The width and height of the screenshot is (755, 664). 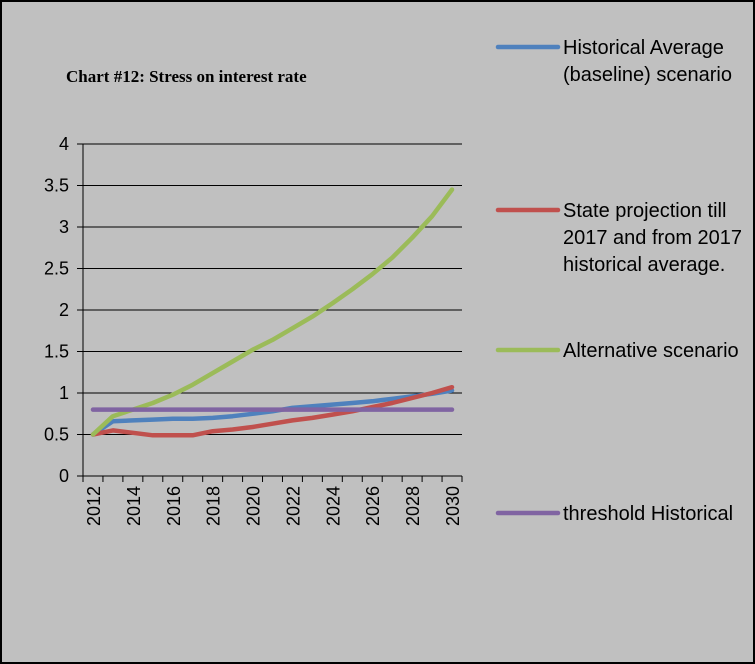 What do you see at coordinates (293, 506) in the screenshot?
I see `x-tick-label: 2022` at bounding box center [293, 506].